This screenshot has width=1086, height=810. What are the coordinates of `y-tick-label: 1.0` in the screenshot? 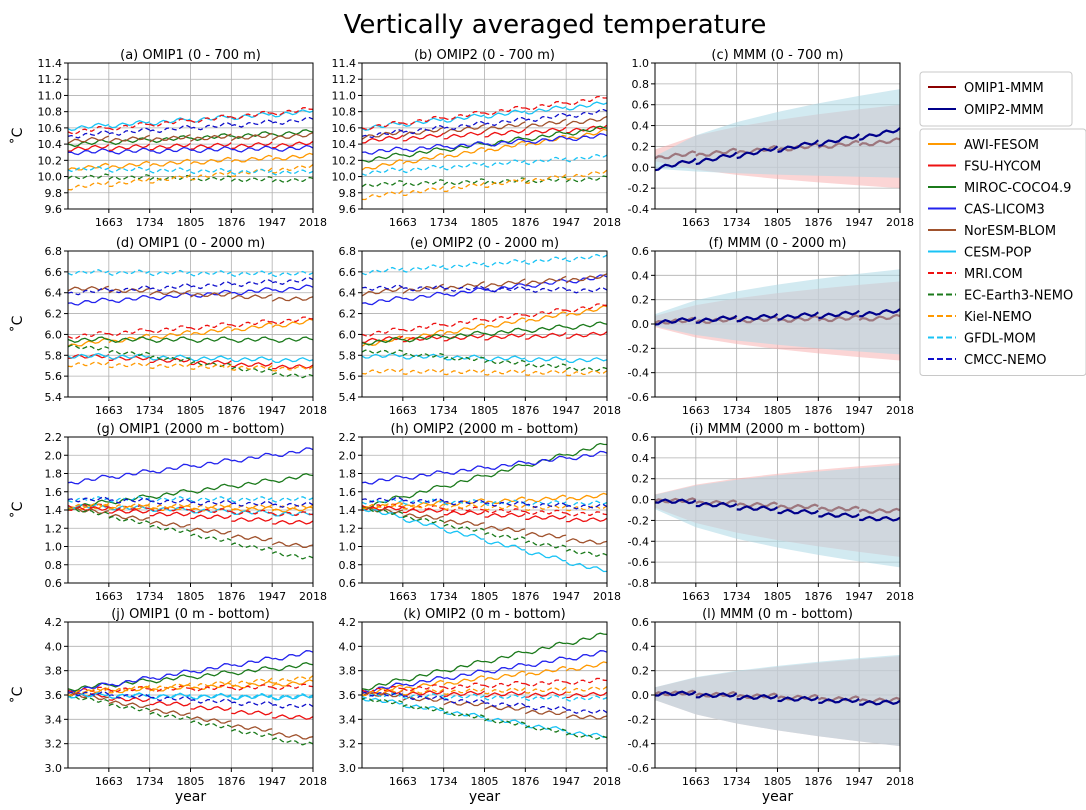 It's located at (348, 547).